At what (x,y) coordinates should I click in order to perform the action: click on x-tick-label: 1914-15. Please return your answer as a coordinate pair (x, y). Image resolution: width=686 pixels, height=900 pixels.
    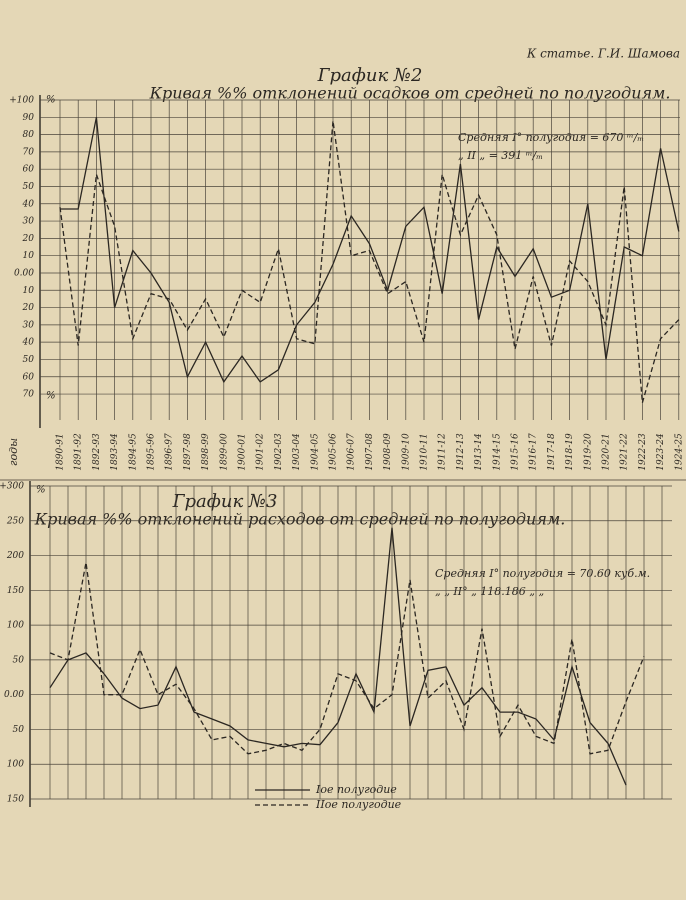
    Looking at the image, I should click on (497, 452).